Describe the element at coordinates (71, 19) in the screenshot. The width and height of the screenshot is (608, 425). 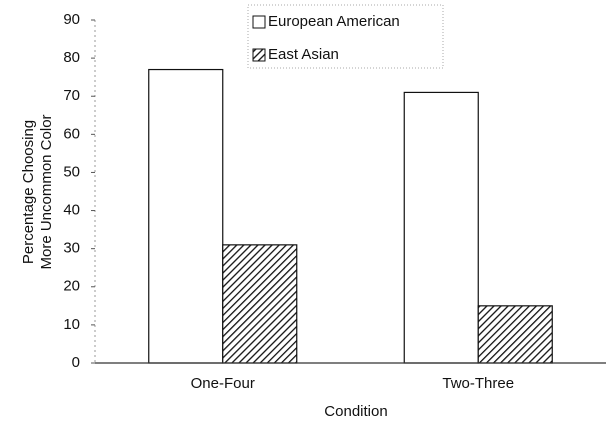
I see `y-tick-label: 90` at that location.